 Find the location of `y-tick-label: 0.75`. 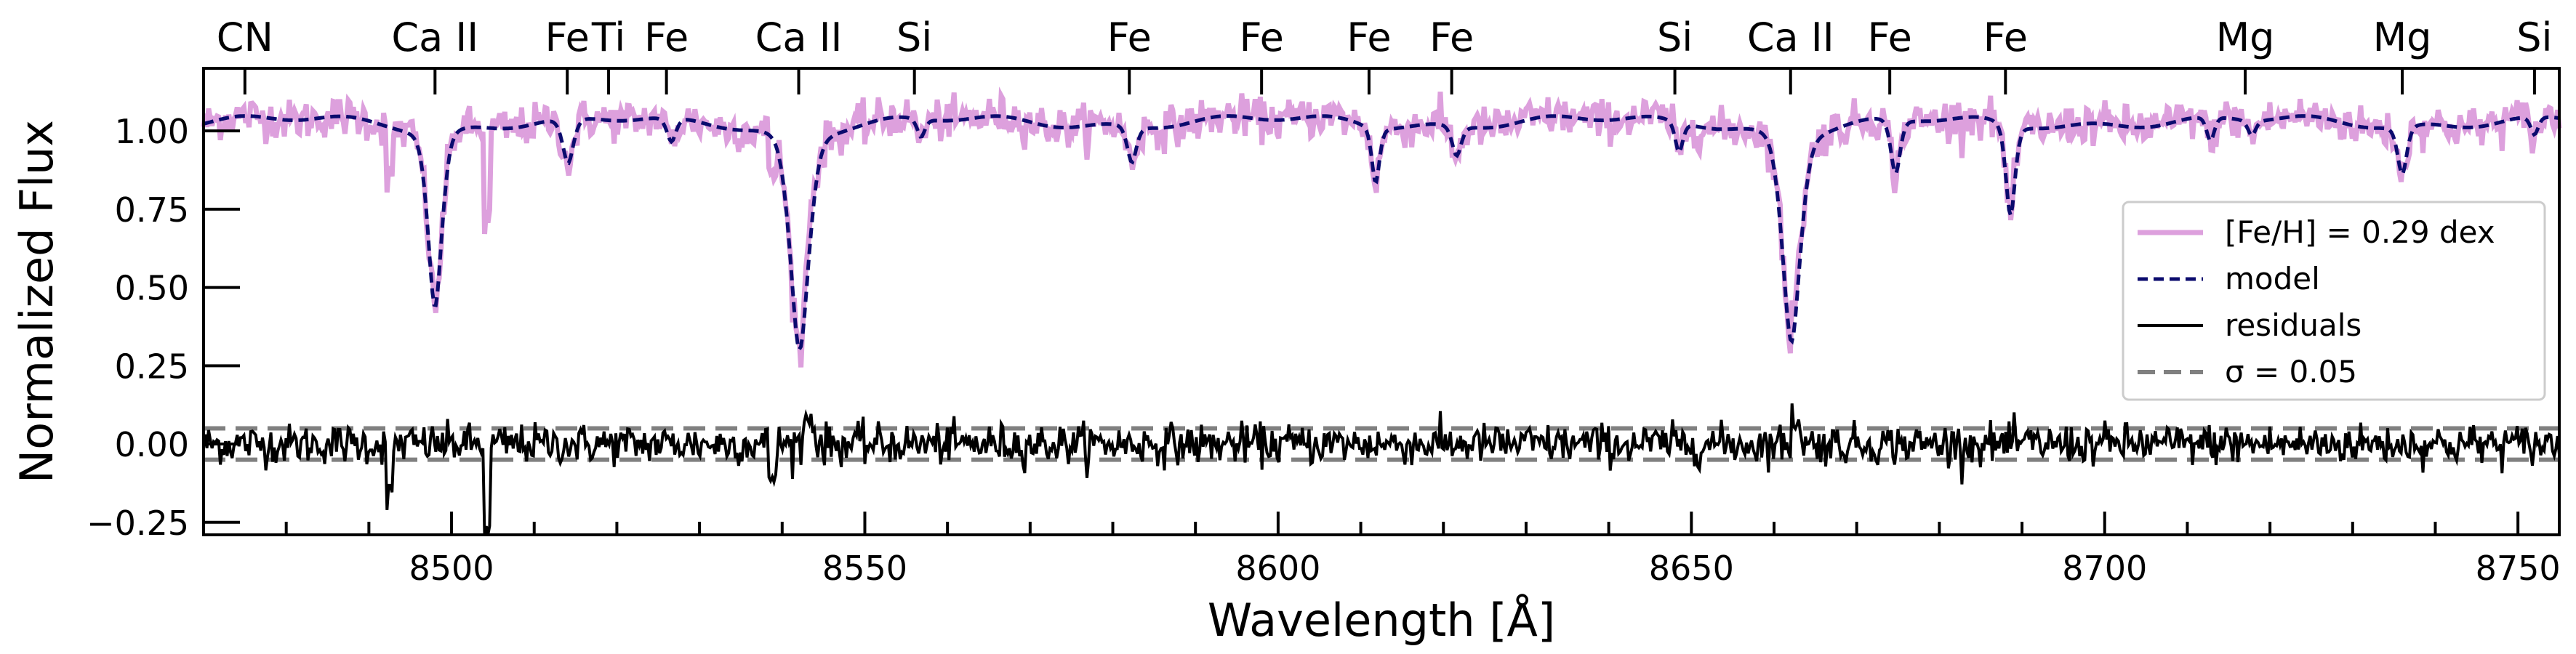

y-tick-label: 0.75 is located at coordinates (152, 210).